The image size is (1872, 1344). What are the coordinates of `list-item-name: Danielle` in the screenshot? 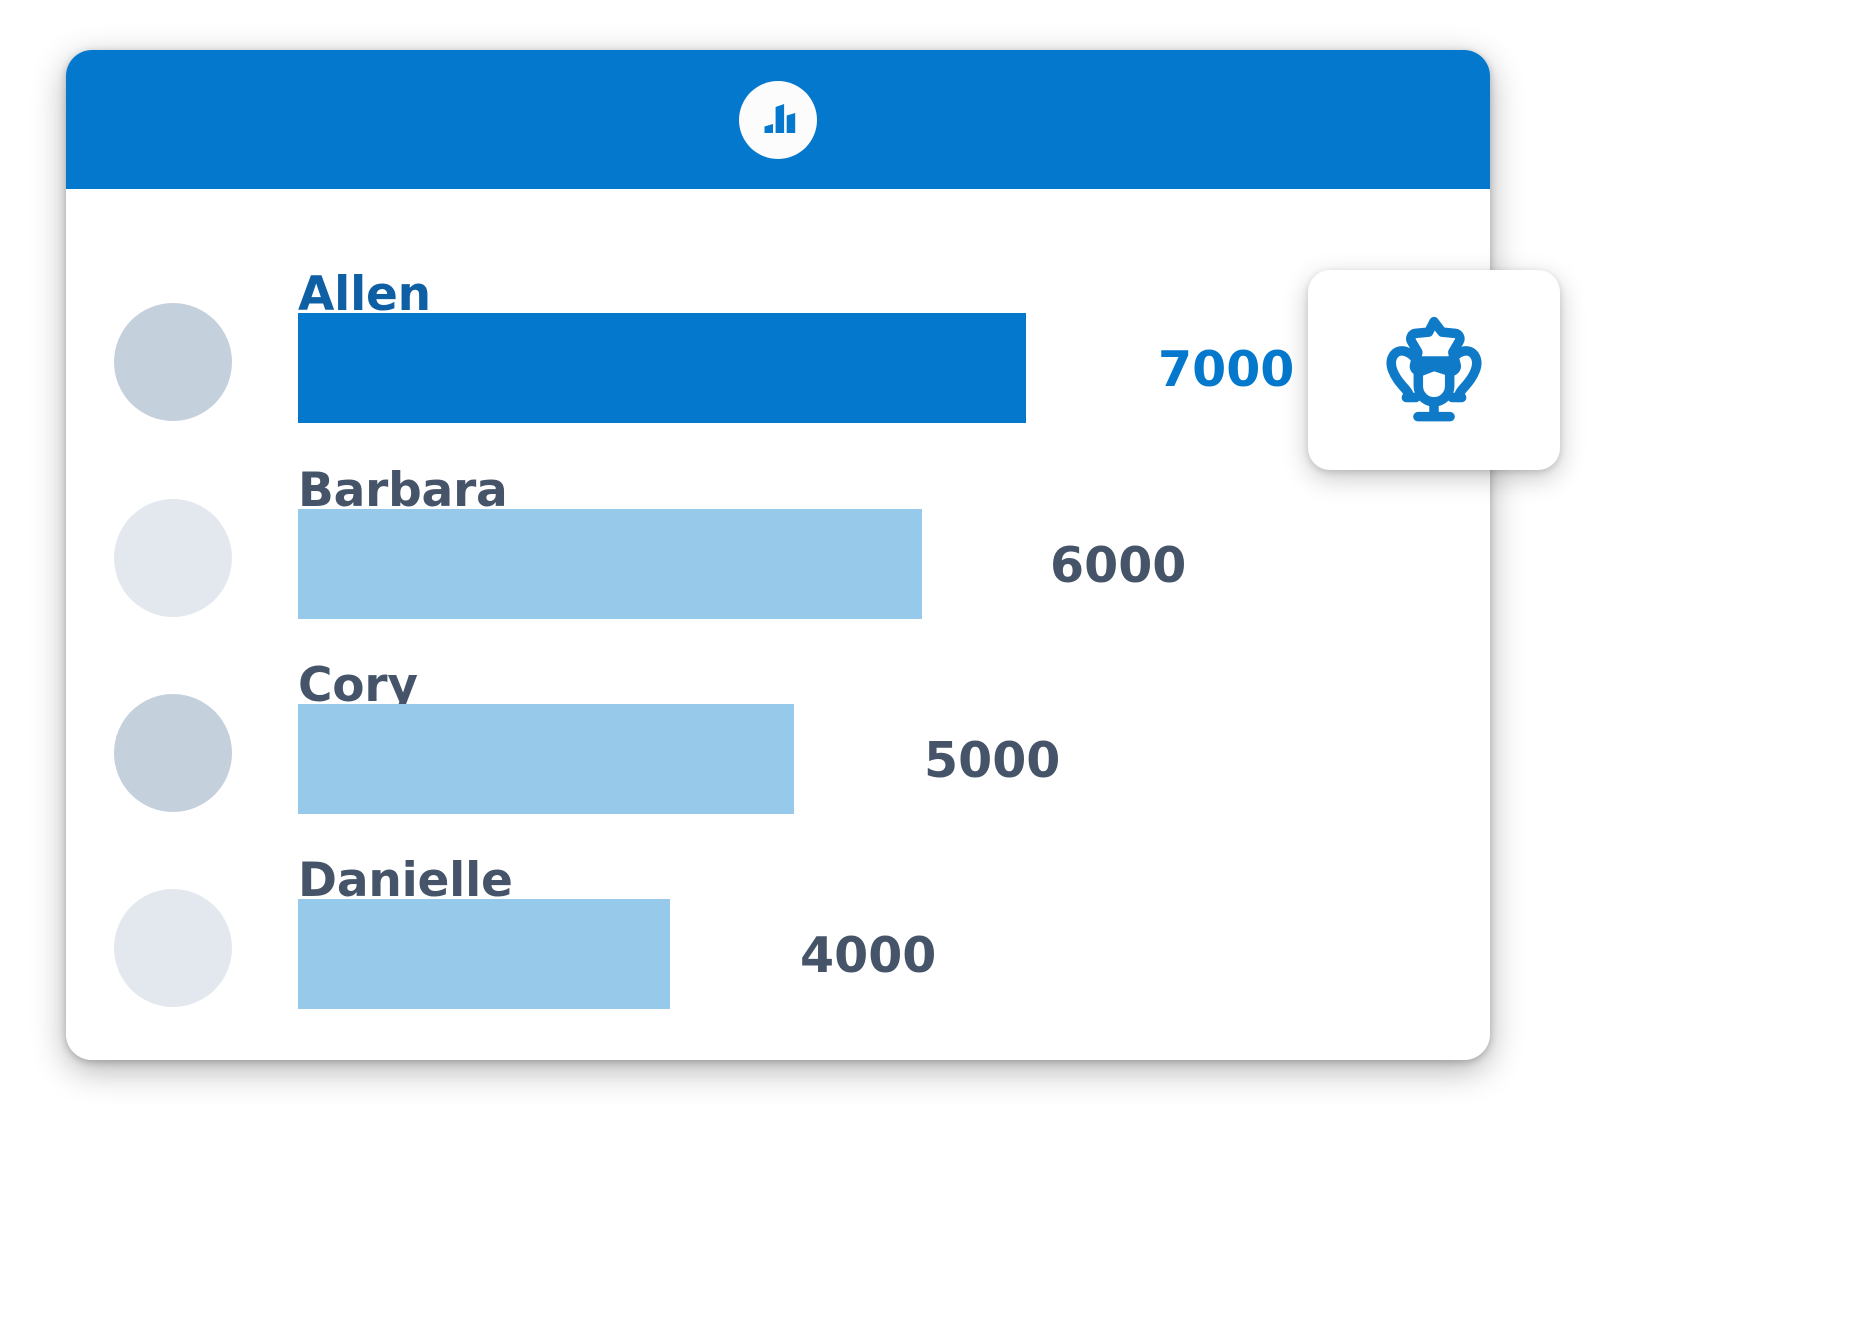 It's located at (405, 880).